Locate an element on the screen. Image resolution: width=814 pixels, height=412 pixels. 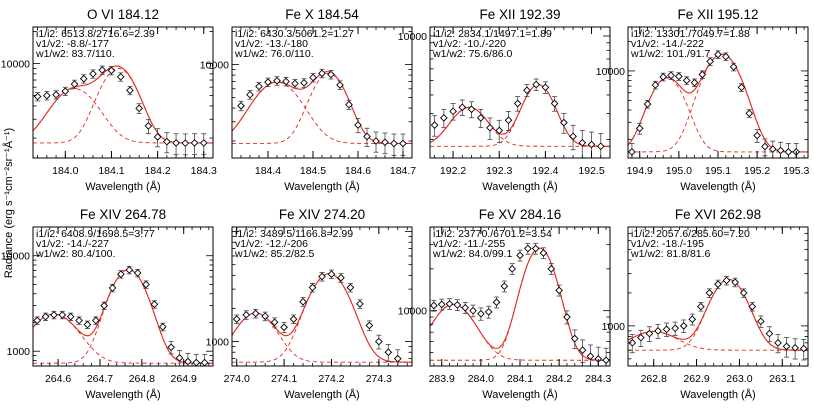
panel-title: Fe XVI 262.98 is located at coordinates (718, 214).